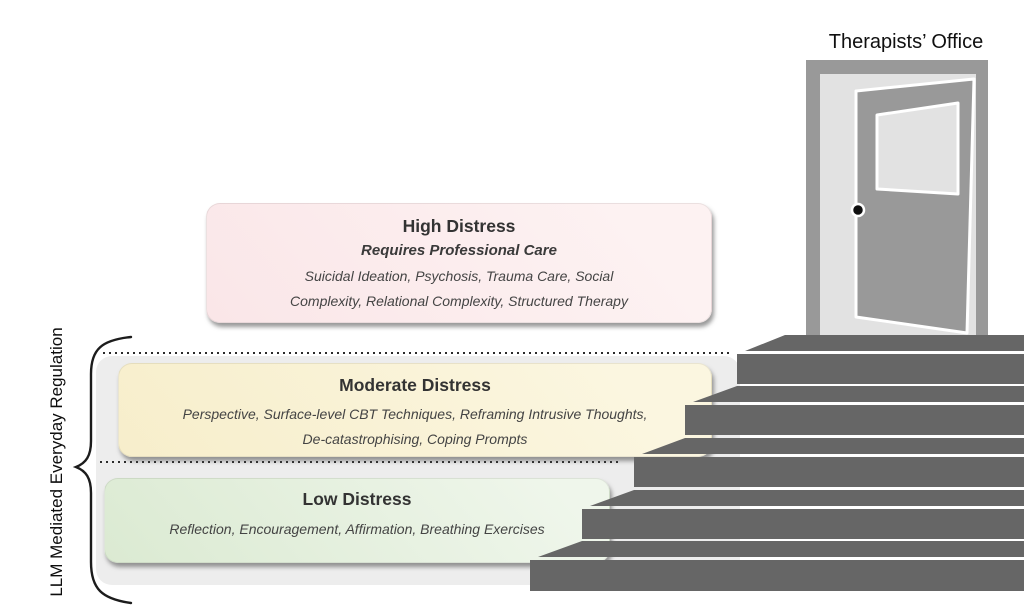 The width and height of the screenshot is (1024, 616). I want to click on side-label: LLM Mediated Everyday Regulation, so click(56, 462).